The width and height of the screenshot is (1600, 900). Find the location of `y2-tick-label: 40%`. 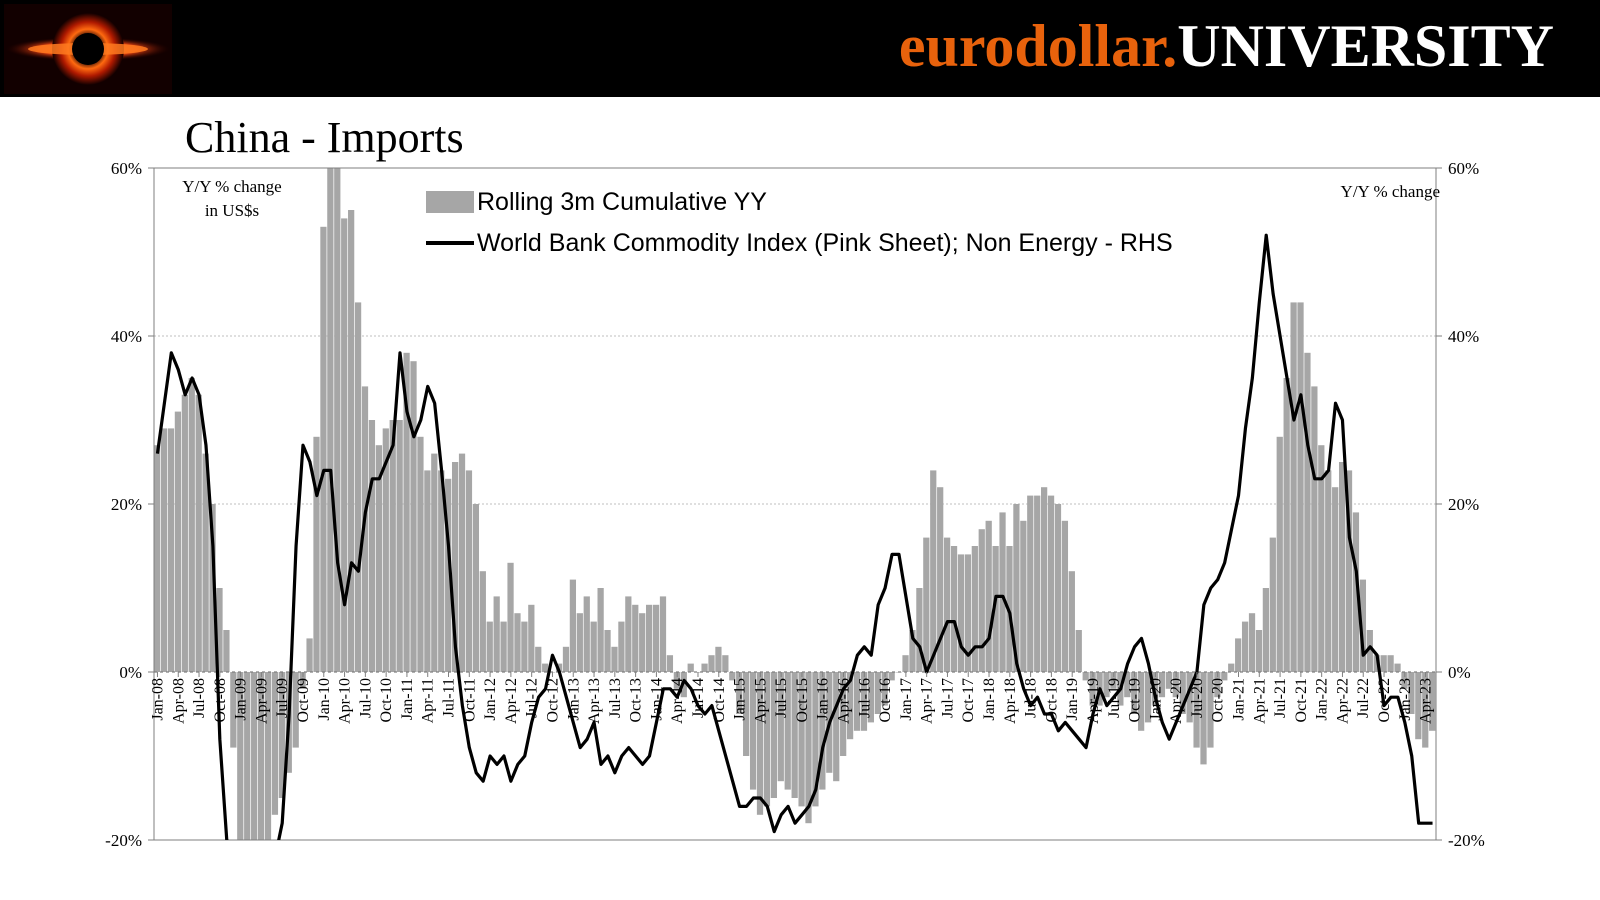

y2-tick-label: 40% is located at coordinates (1463, 336).